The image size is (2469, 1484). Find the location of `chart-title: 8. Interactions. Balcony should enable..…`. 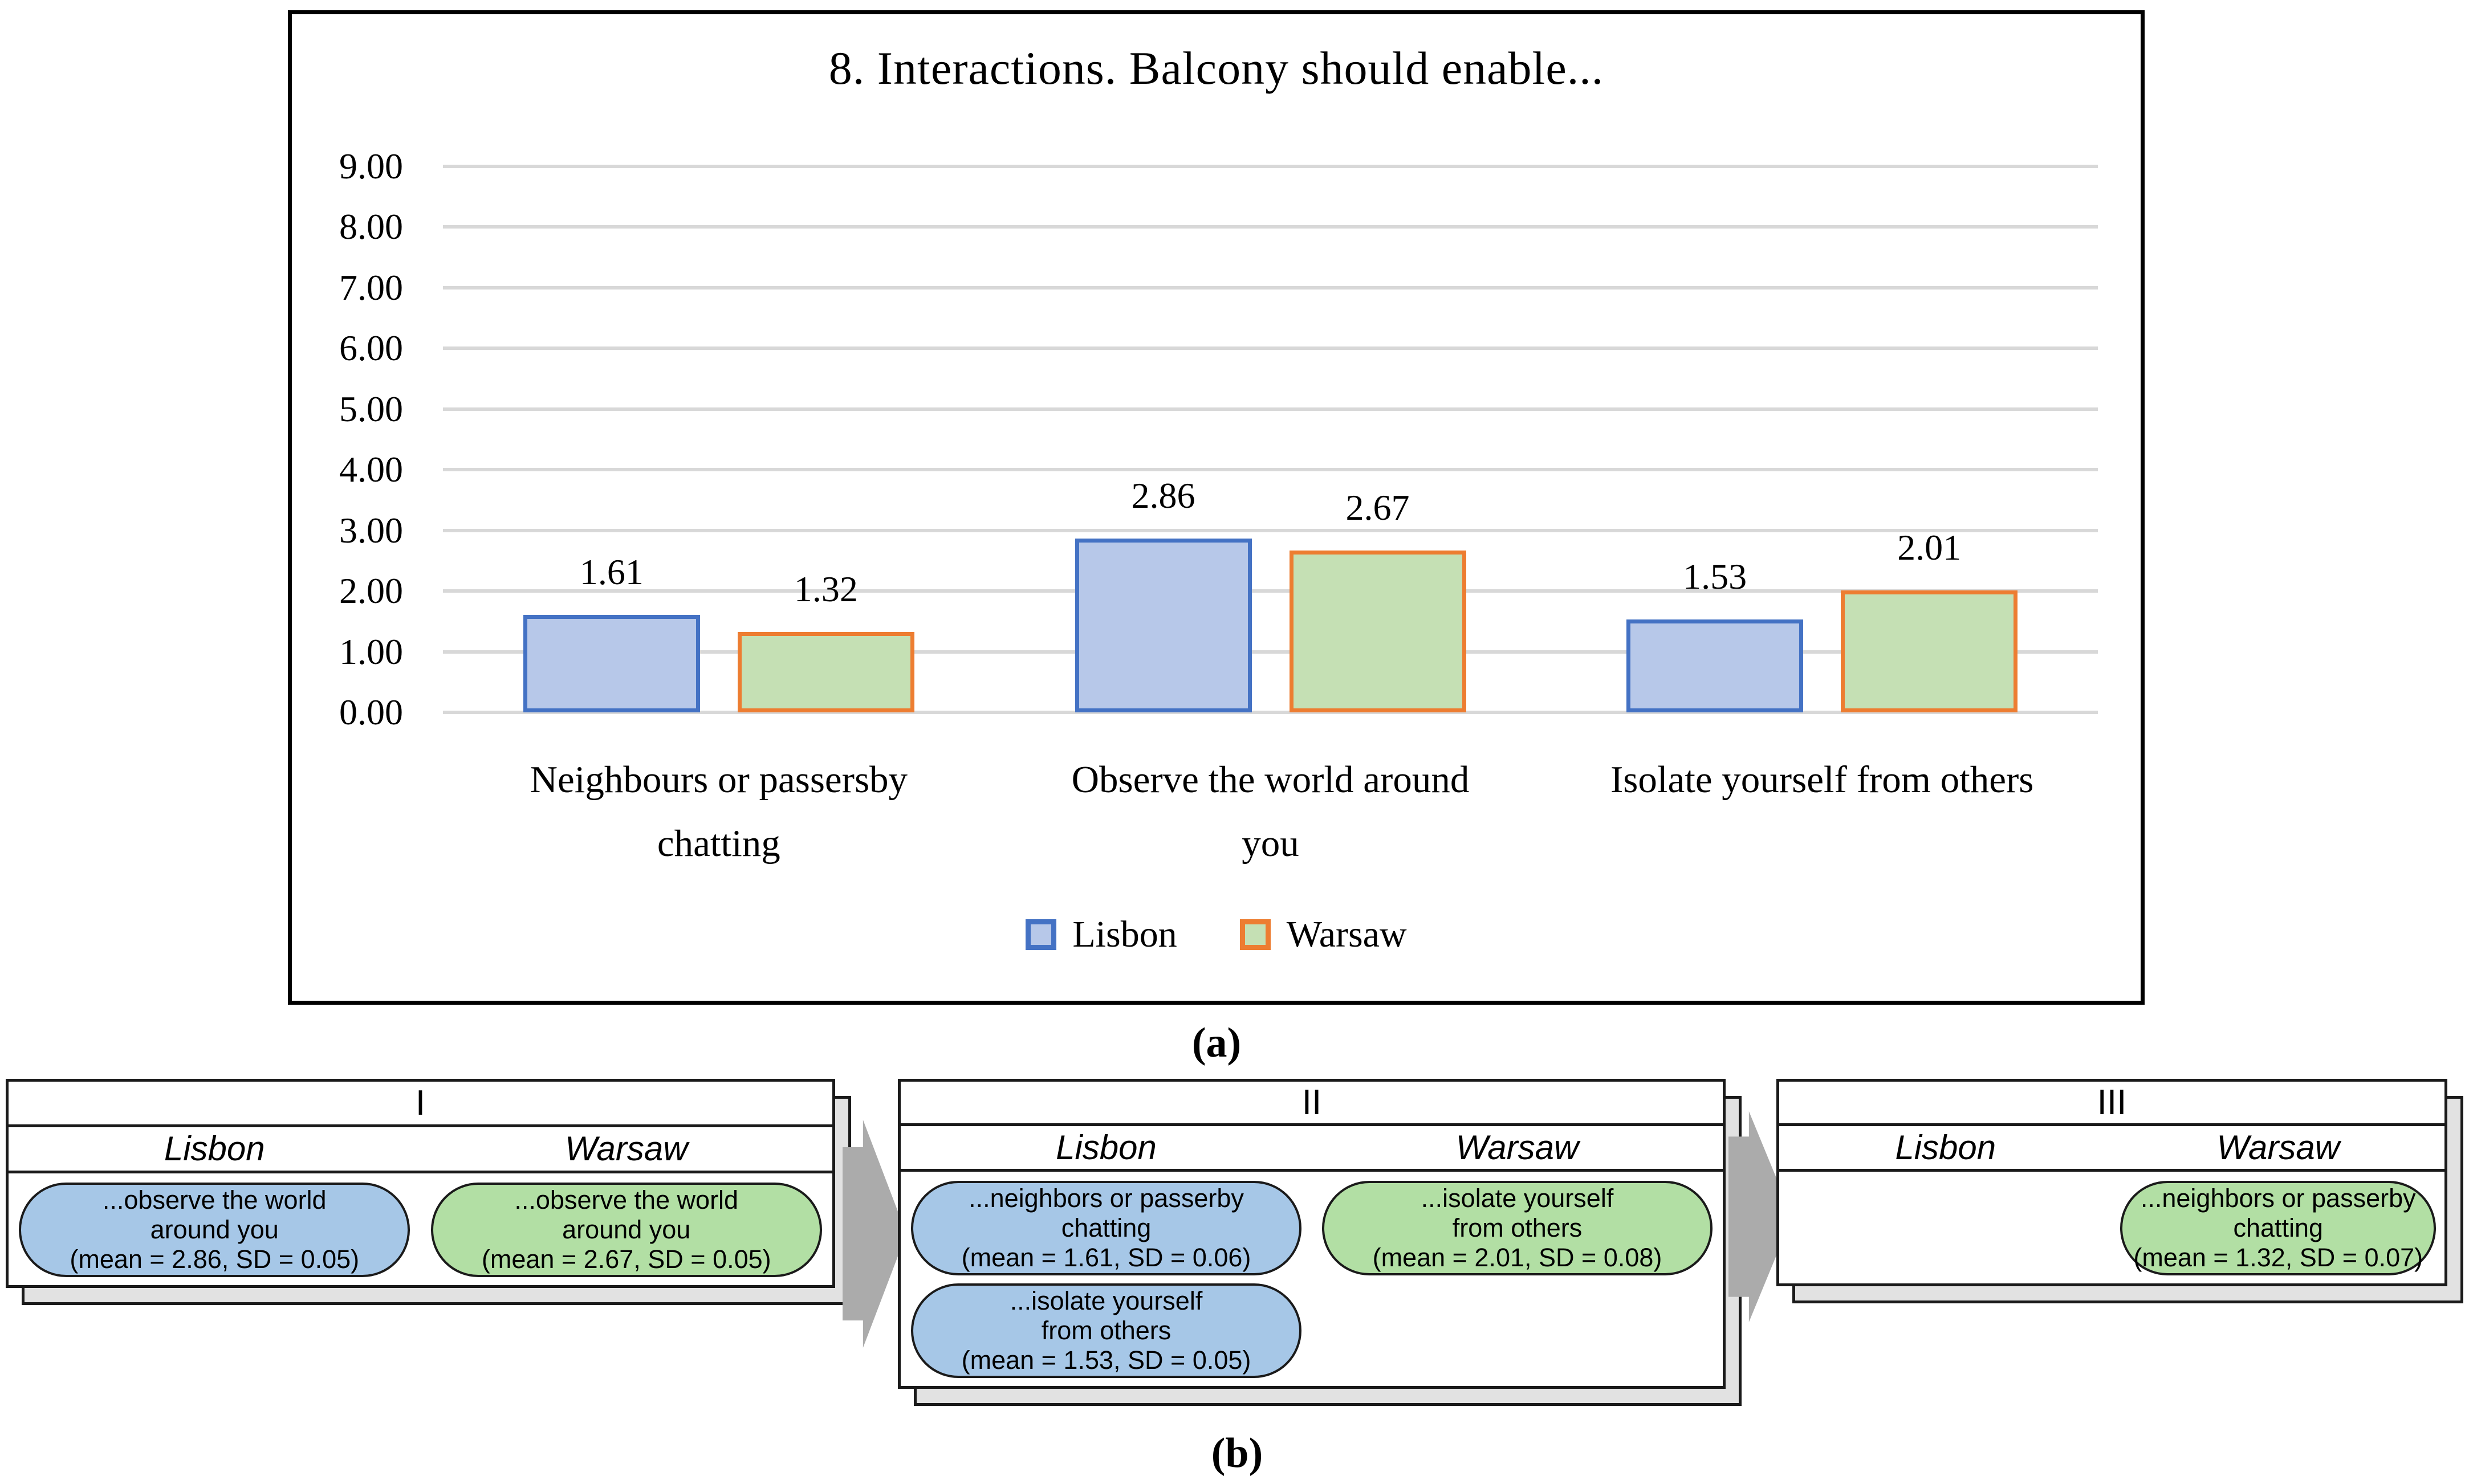

chart-title: 8. Interactions. Balcony should enable..… is located at coordinates (1216, 68).